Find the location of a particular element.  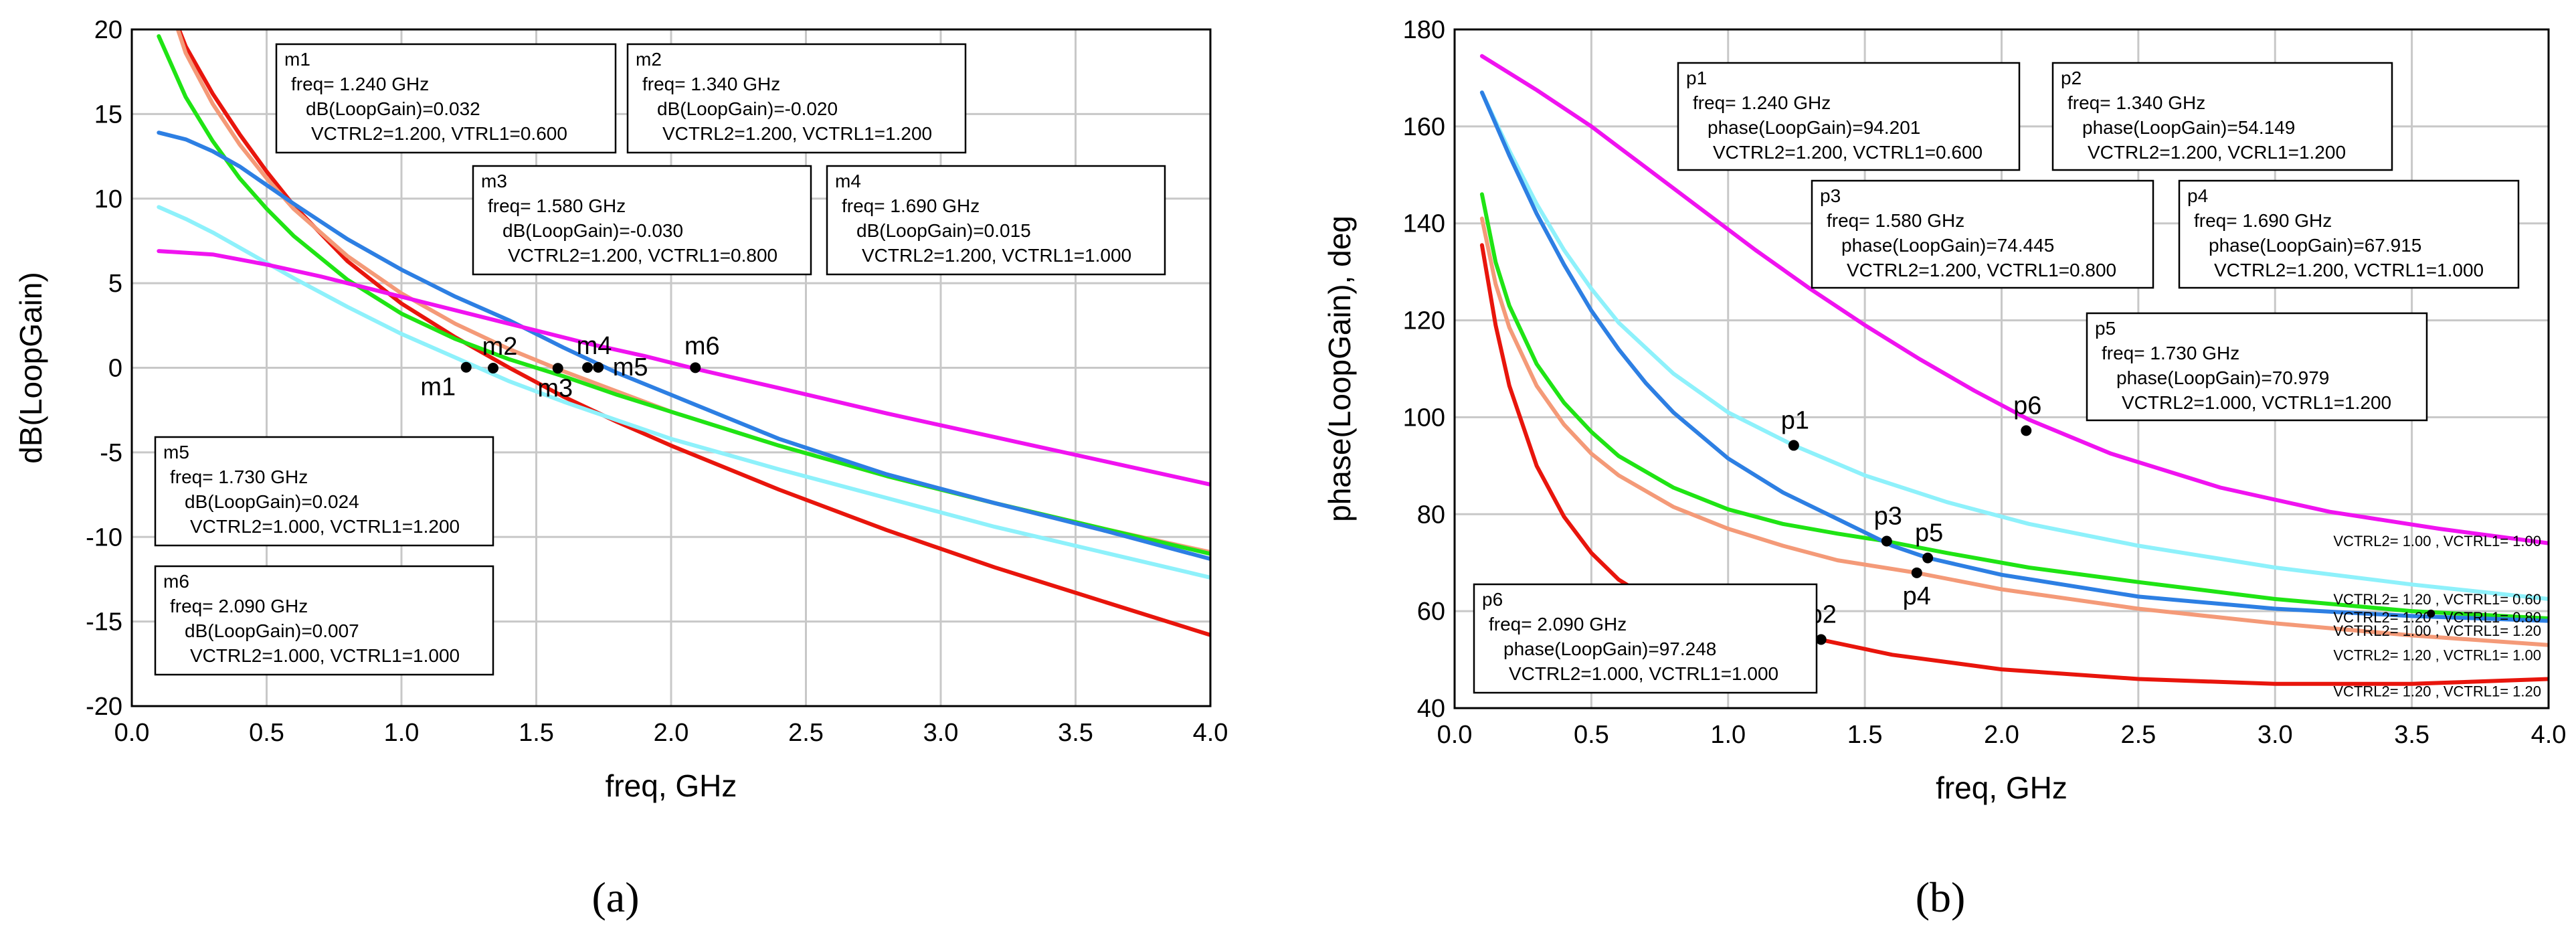

y-tick-label: 100 is located at coordinates (1424, 418).